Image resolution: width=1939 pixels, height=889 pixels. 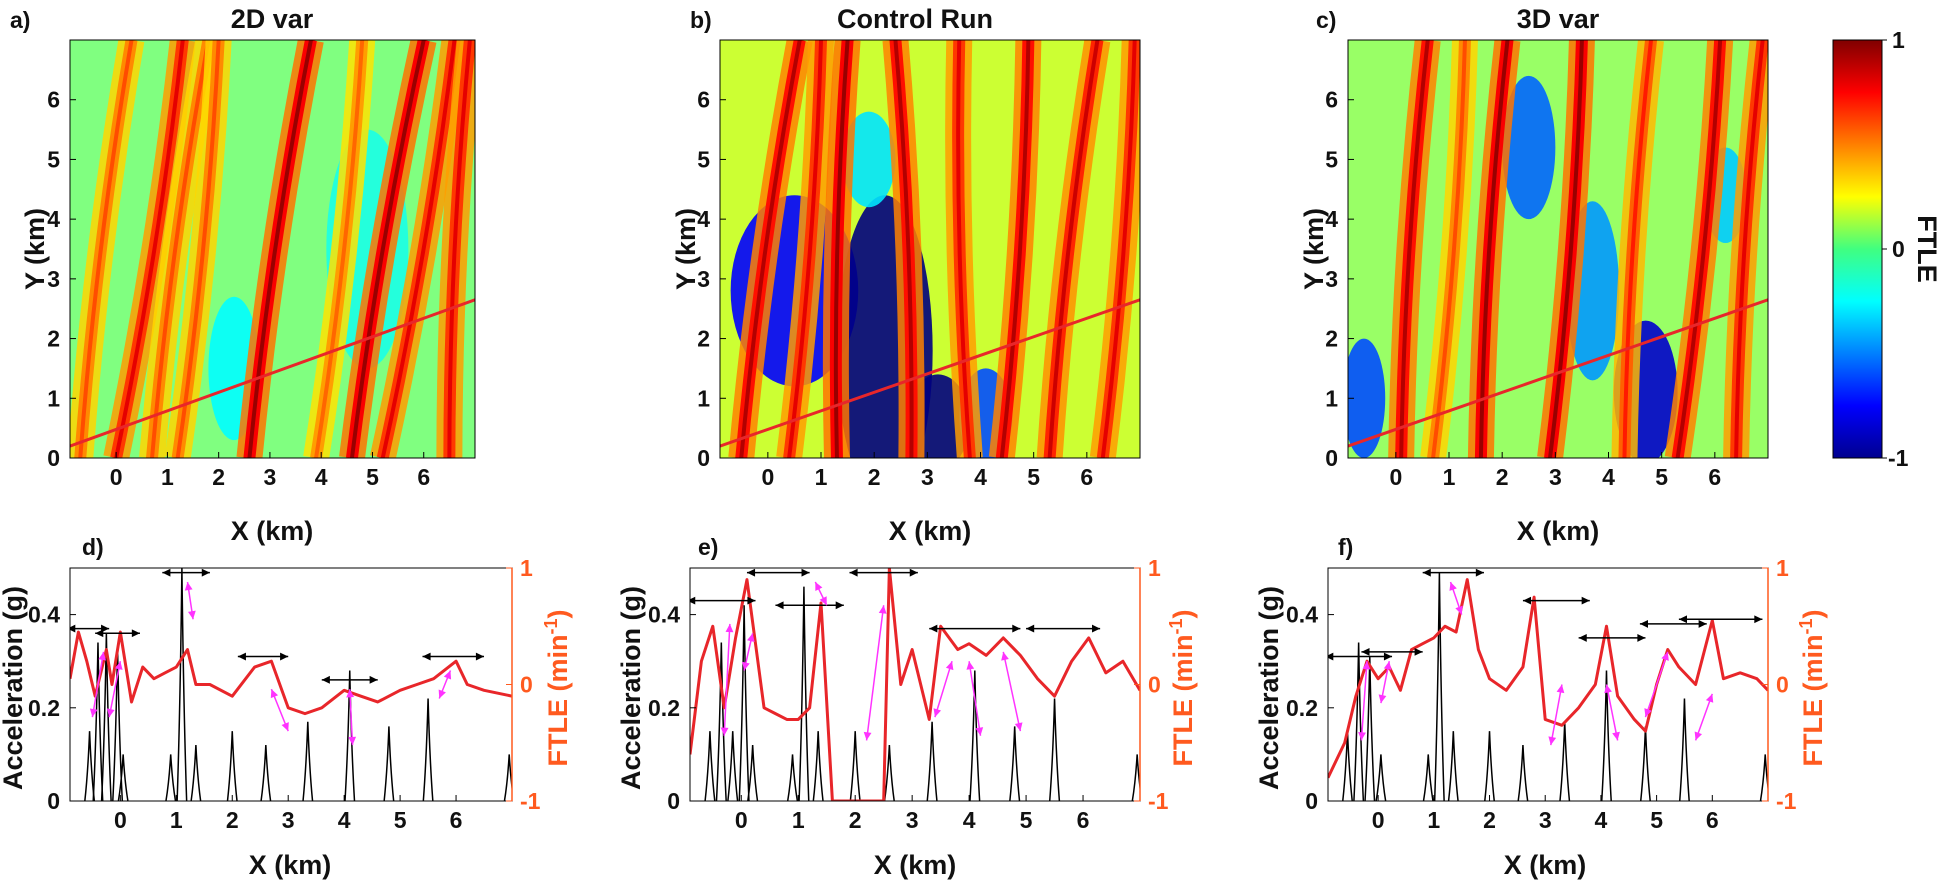 I want to click on colorbar-tick-label-mid: 0, so click(x=1898, y=249).